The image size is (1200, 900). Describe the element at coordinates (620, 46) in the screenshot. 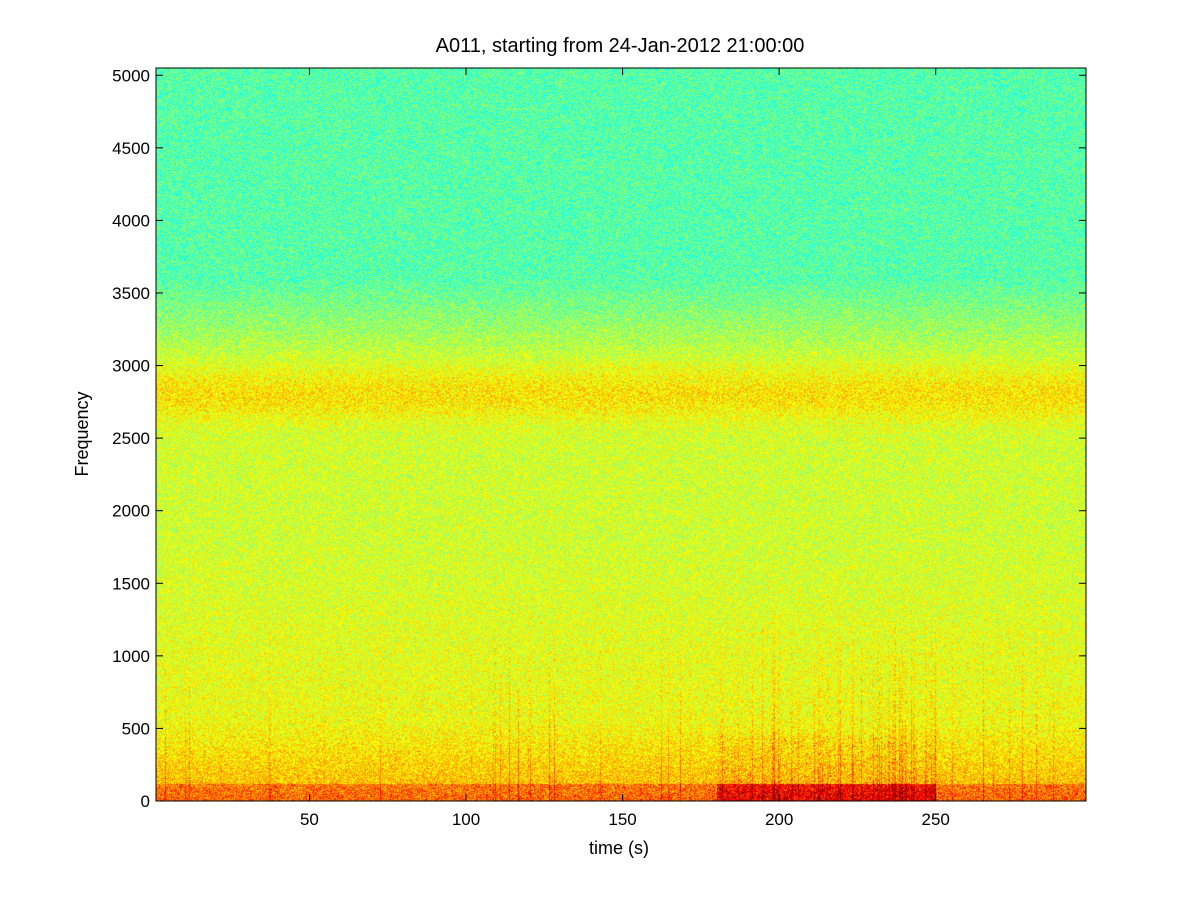

I see `chart-title: A011, starting from 24-Jan-2012 21:00:00` at that location.